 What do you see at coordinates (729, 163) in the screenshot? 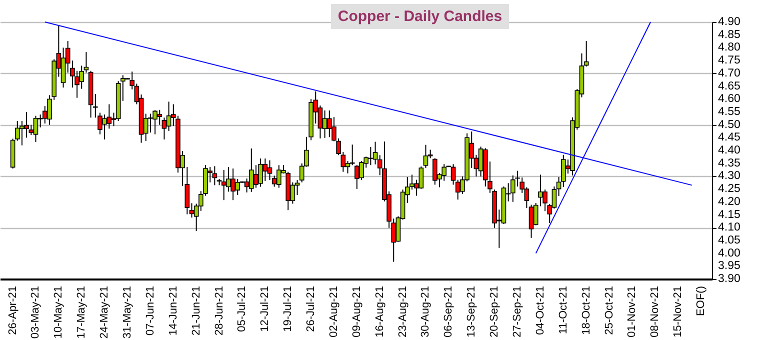
I see `y-tick-label: 4.35` at bounding box center [729, 163].